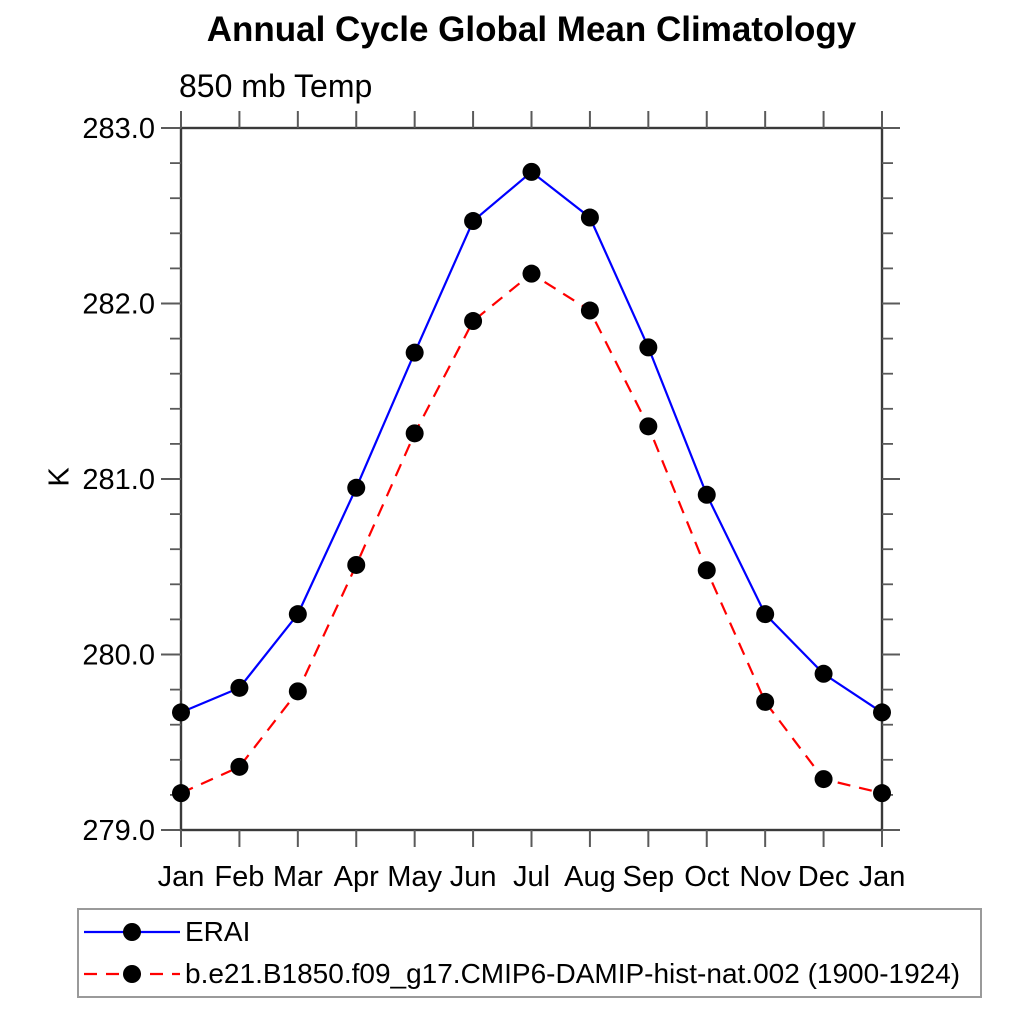 Image resolution: width=1024 pixels, height=1024 pixels. Describe the element at coordinates (118, 305) in the screenshot. I see `y-tick-label: 282.0` at that location.